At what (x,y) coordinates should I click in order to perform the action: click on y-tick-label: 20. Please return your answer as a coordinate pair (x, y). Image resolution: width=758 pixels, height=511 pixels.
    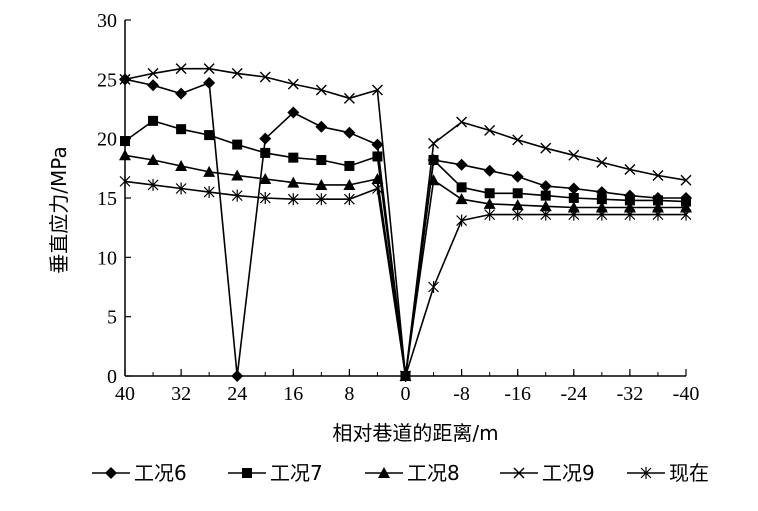
    Looking at the image, I should click on (107, 140).